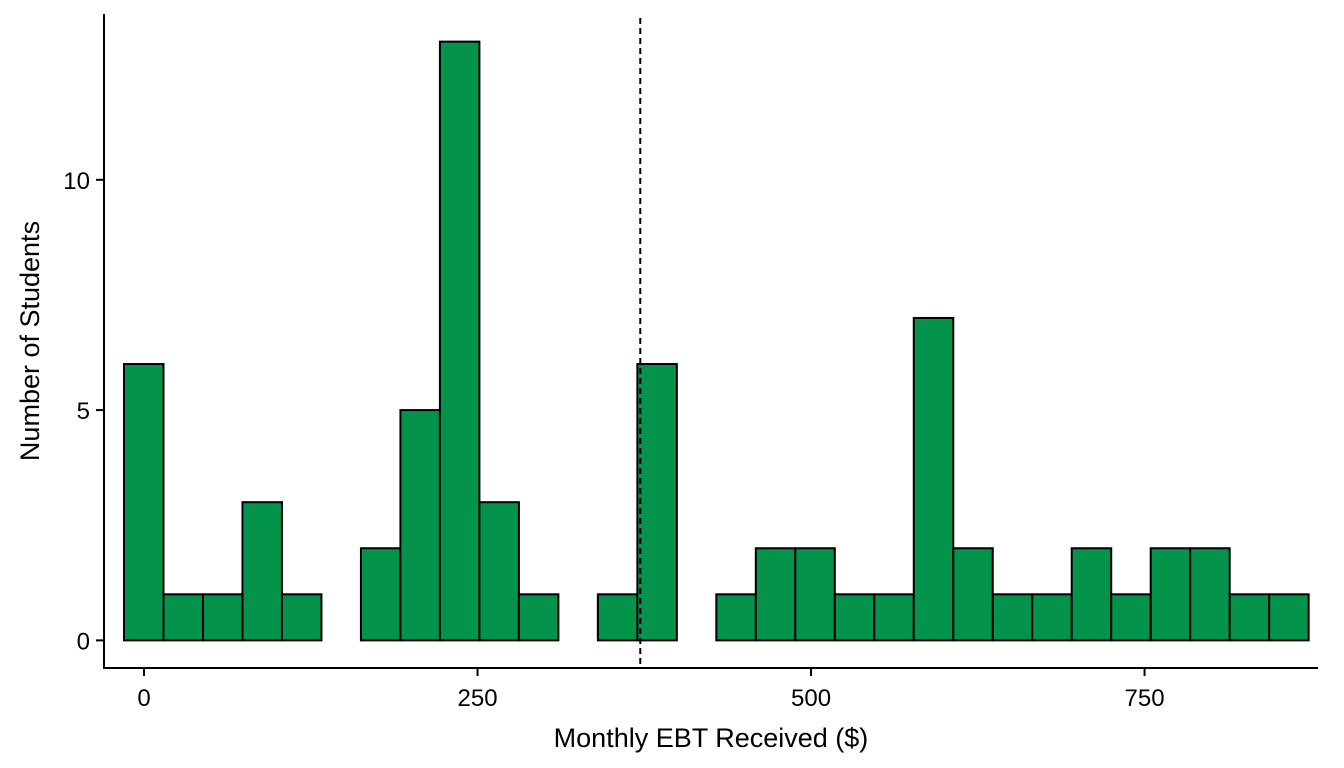  What do you see at coordinates (83, 641) in the screenshot?
I see `y-tick-label-0: 0` at bounding box center [83, 641].